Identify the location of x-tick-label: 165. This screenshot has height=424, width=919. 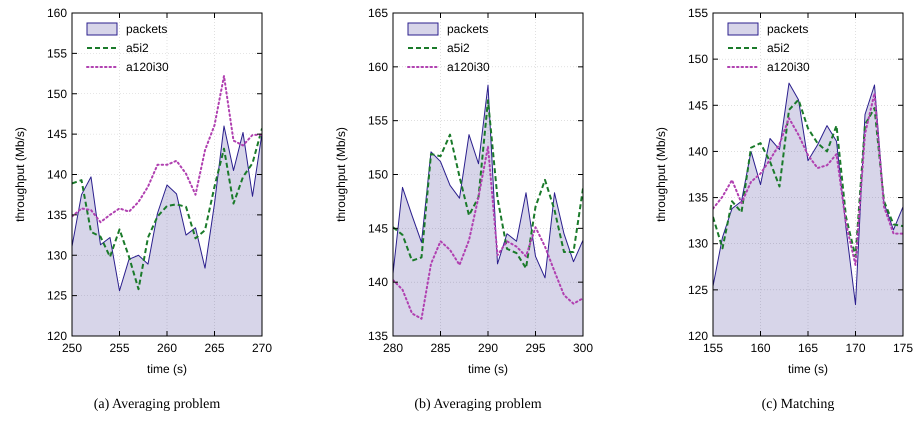
(808, 348).